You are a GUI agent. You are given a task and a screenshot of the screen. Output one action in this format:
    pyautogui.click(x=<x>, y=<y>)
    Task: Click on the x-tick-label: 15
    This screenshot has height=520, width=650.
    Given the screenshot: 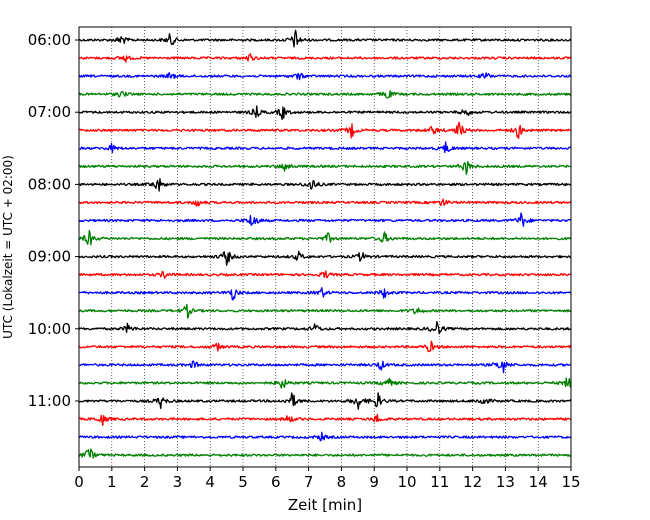 What is the action you would take?
    pyautogui.click(x=570, y=482)
    